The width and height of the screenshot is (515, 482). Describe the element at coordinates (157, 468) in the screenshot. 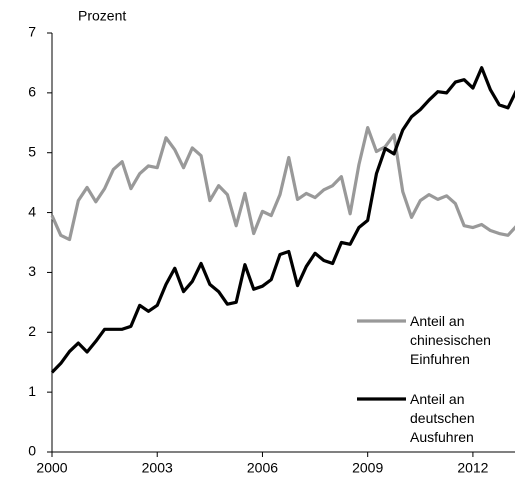

I see `x-tick-label: 2003` at that location.